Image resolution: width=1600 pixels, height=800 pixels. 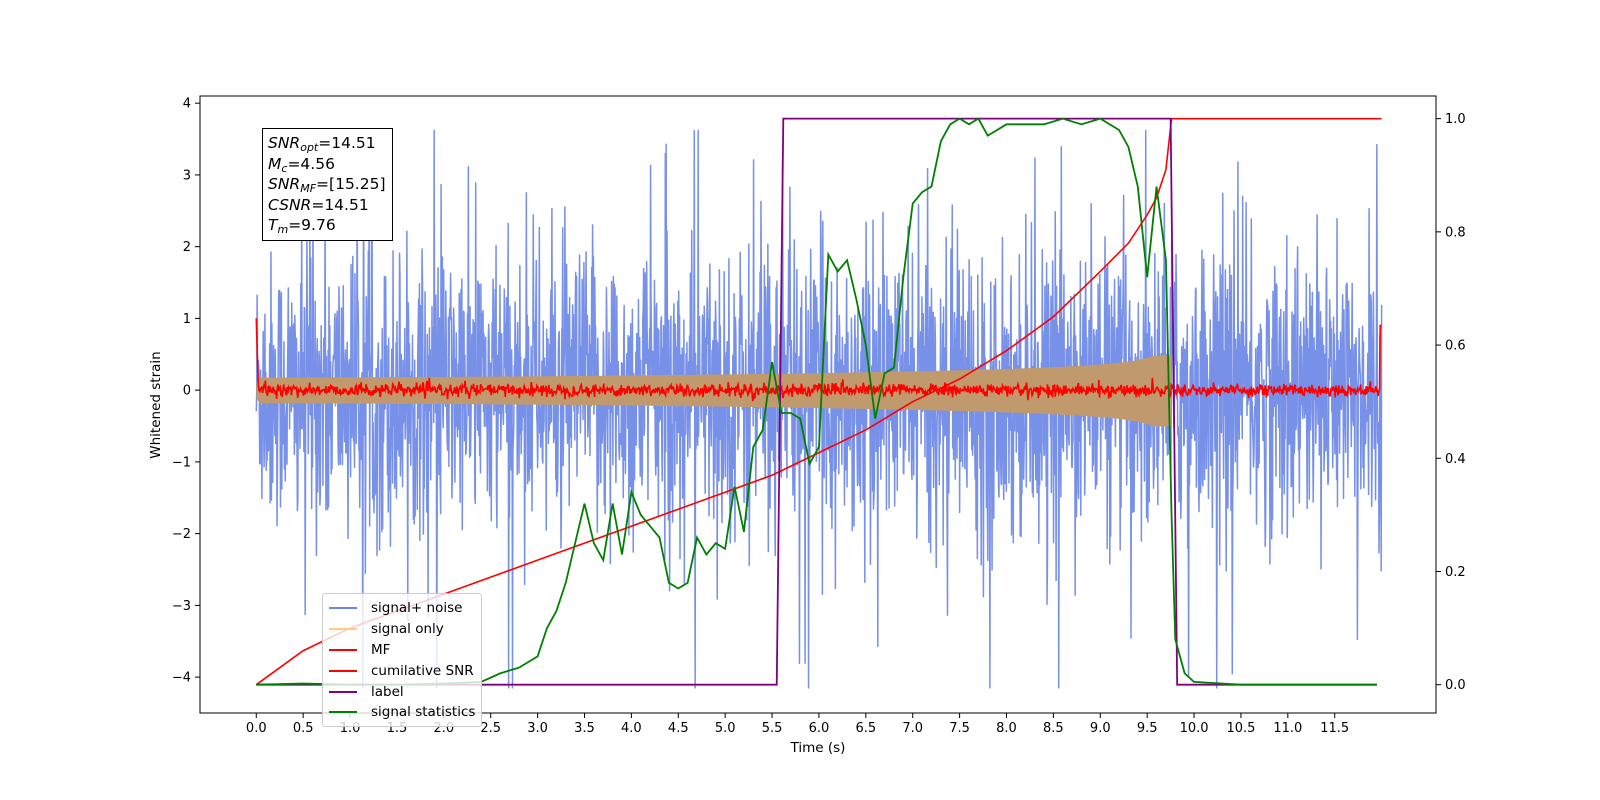 What do you see at coordinates (381, 649) in the screenshot?
I see `legend-label: MF` at bounding box center [381, 649].